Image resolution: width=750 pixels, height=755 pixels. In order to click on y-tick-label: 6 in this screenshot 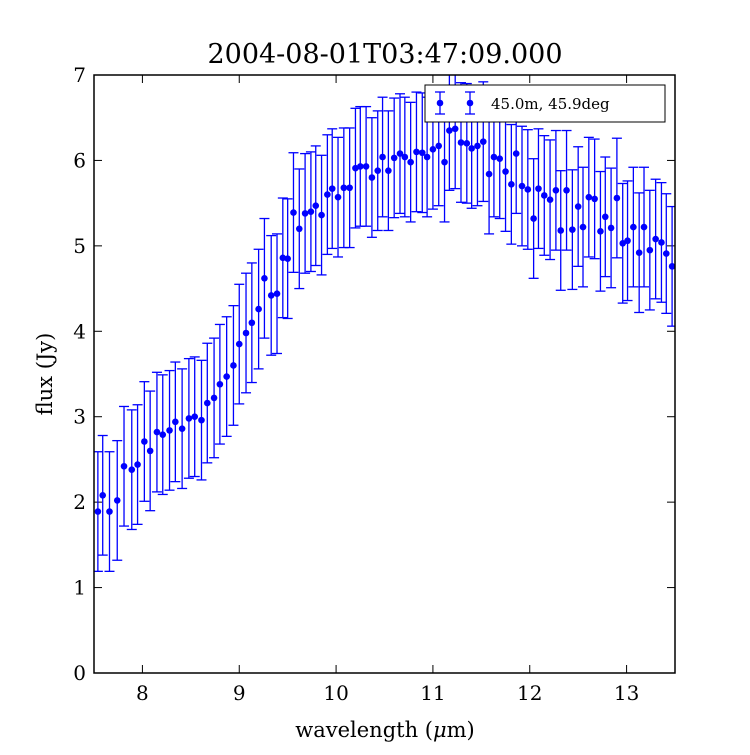, I will do `click(79, 160)`.